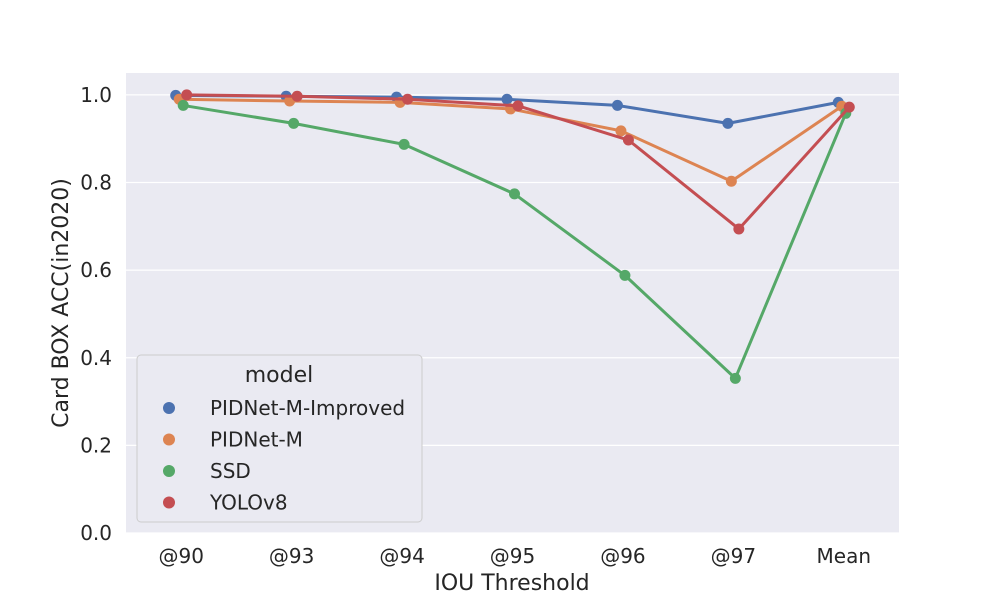  I want to click on y-tick-label: 0.8, so click(96, 183).